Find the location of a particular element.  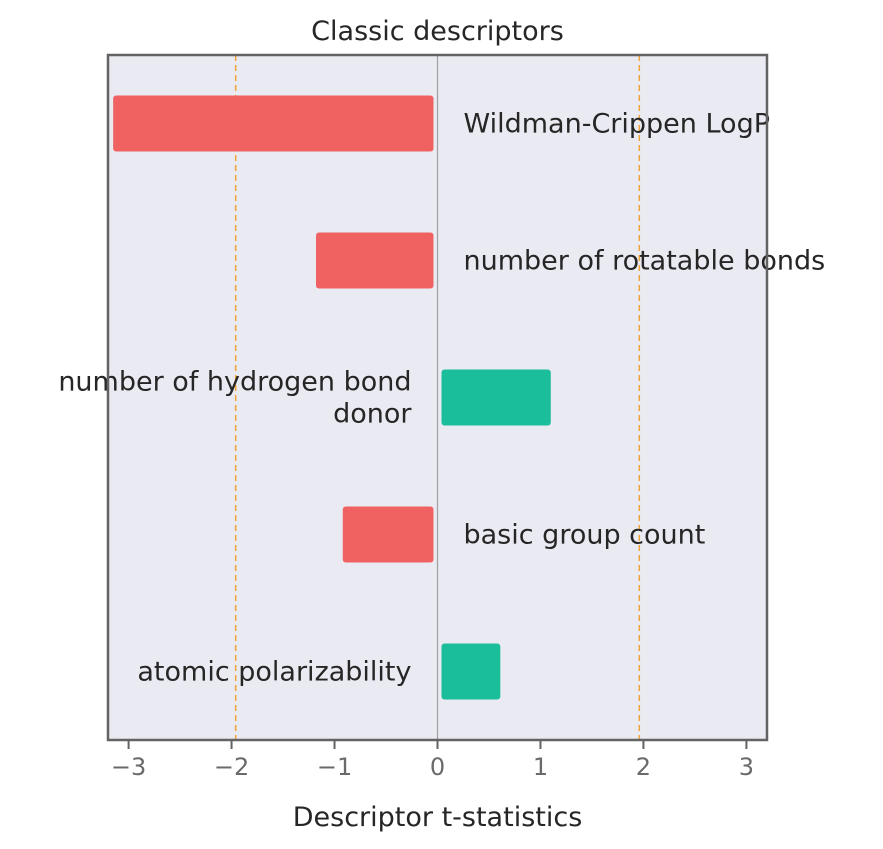

bar-label-line: number of hydrogen bond is located at coordinates (234, 382).